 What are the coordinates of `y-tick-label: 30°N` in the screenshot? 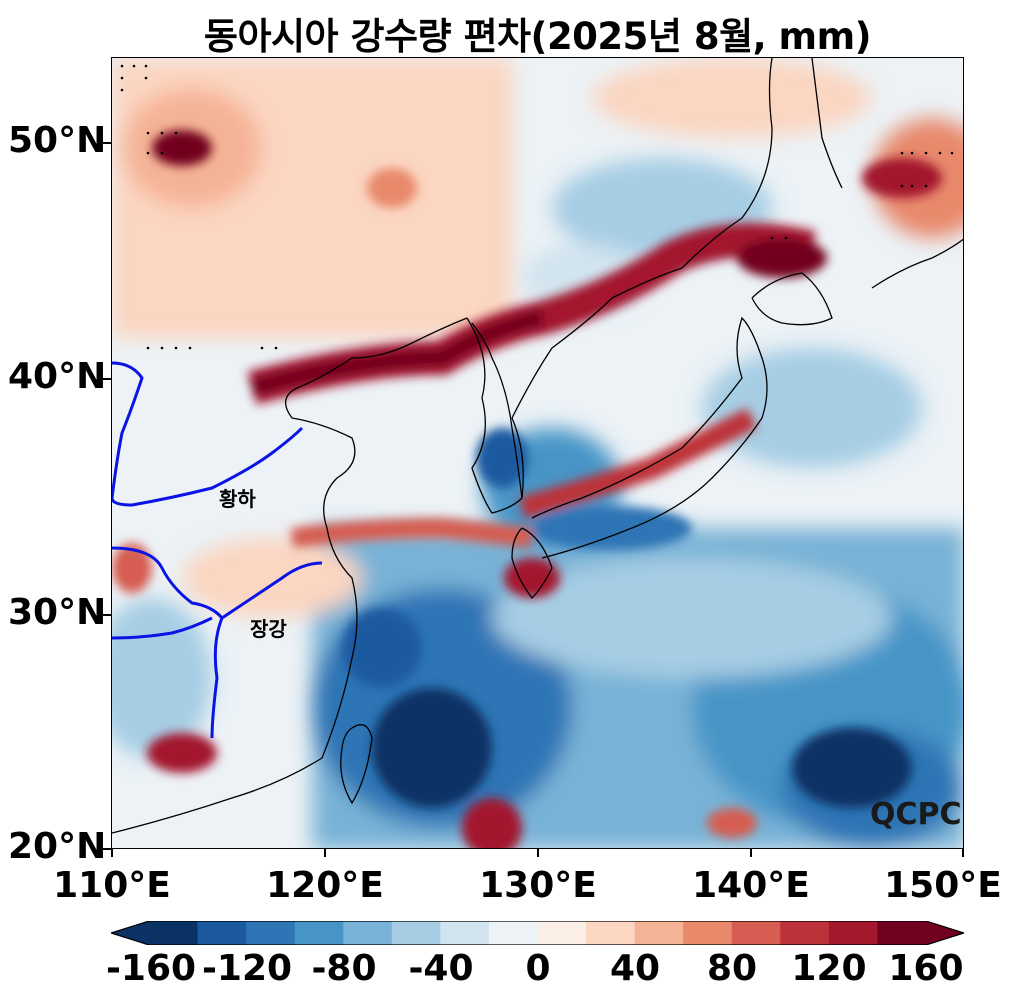 It's located at (57, 612).